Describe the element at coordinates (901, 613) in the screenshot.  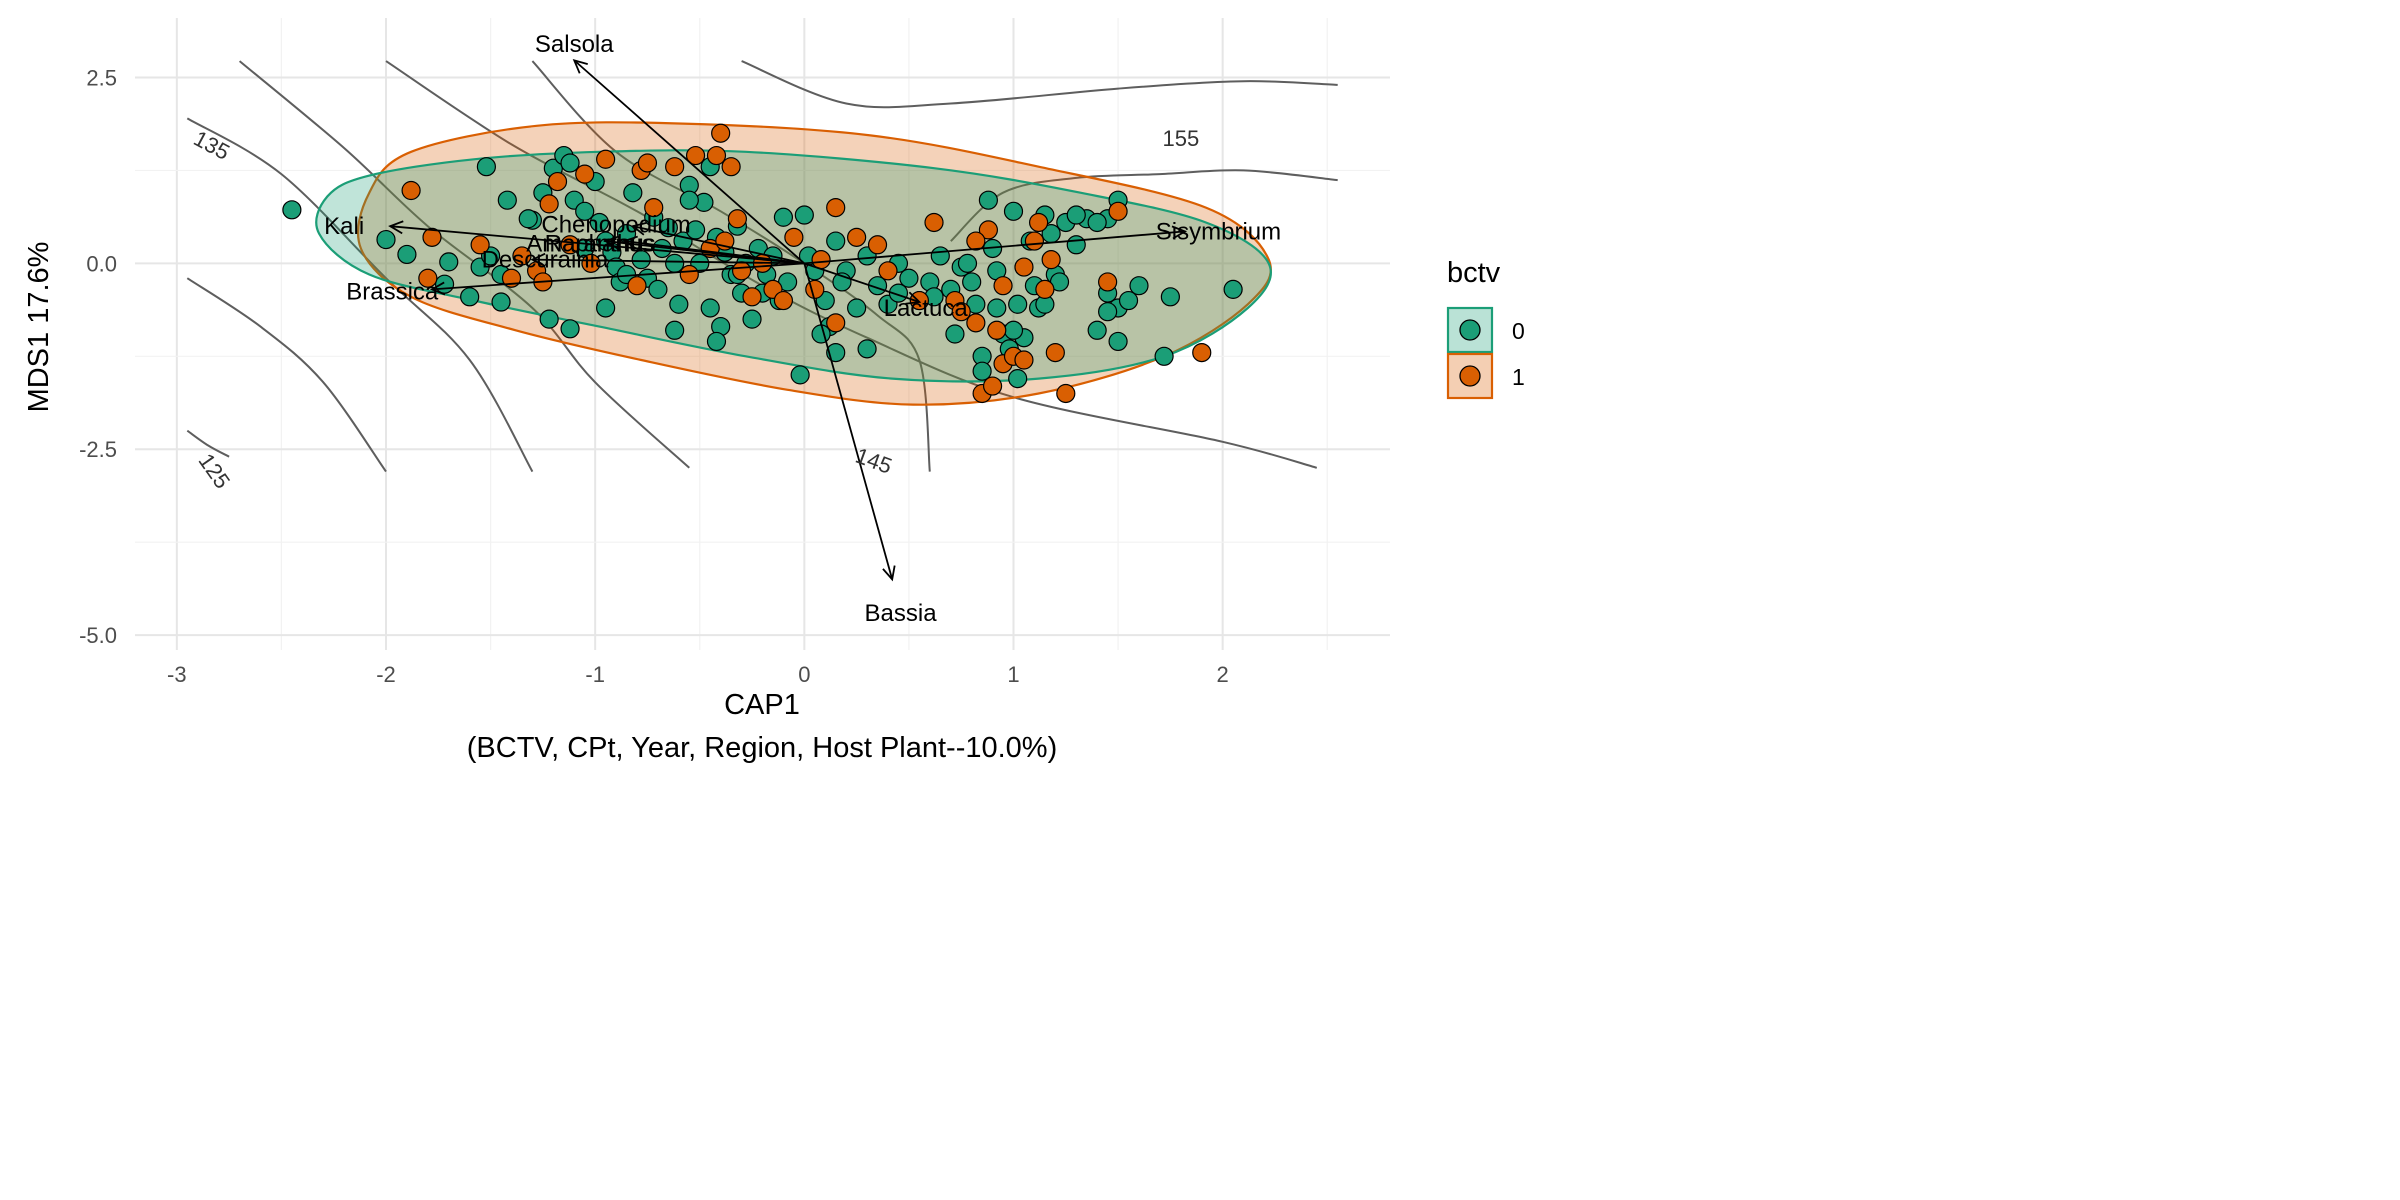
I see `vector-label-bassia: Bassia` at that location.